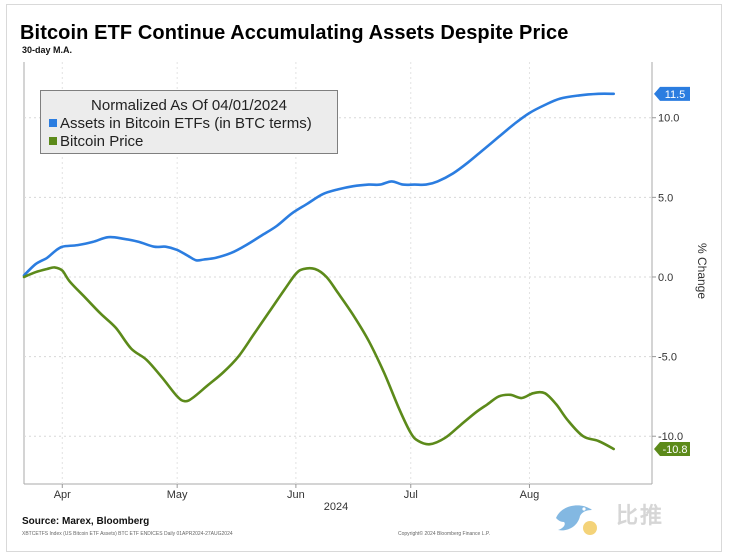  Describe the element at coordinates (576, 520) in the screenshot. I see `bird-icon` at that location.